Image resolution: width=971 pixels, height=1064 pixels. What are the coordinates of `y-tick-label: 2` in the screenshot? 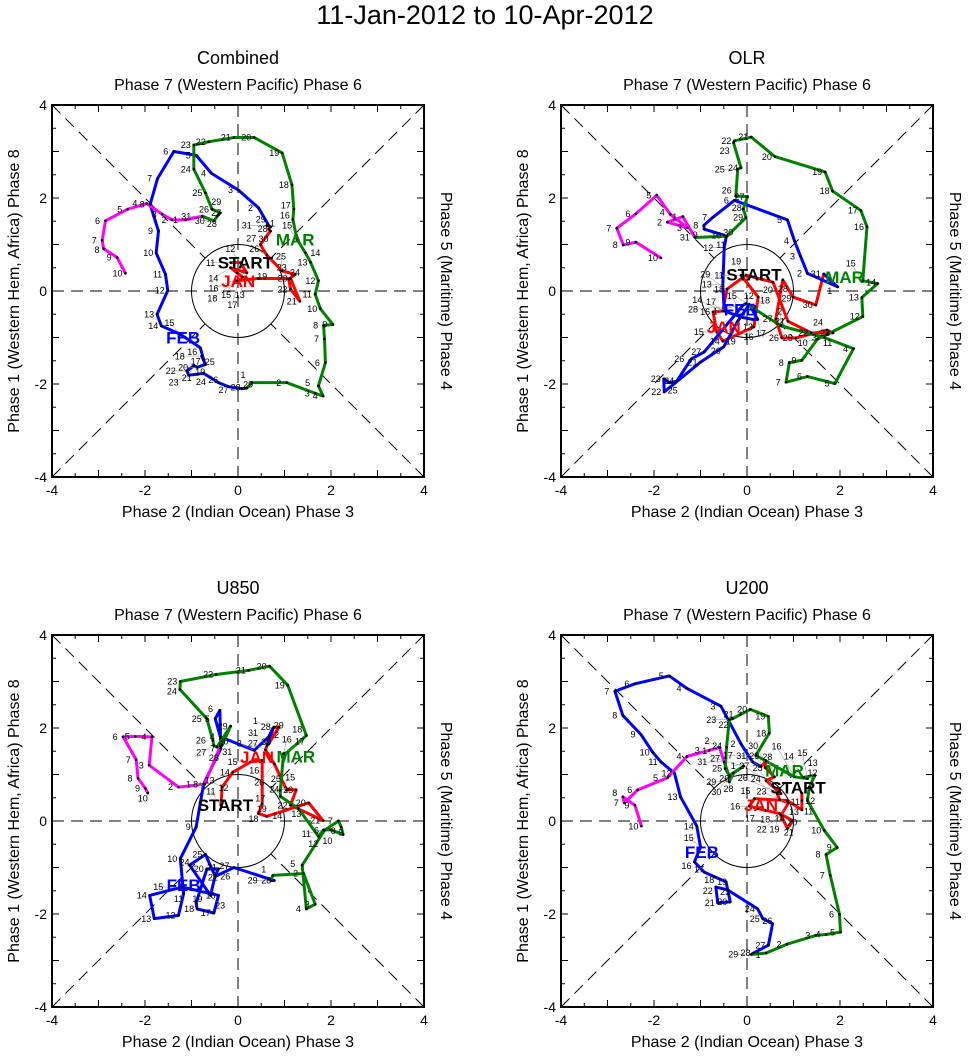 It's located at (552, 198).